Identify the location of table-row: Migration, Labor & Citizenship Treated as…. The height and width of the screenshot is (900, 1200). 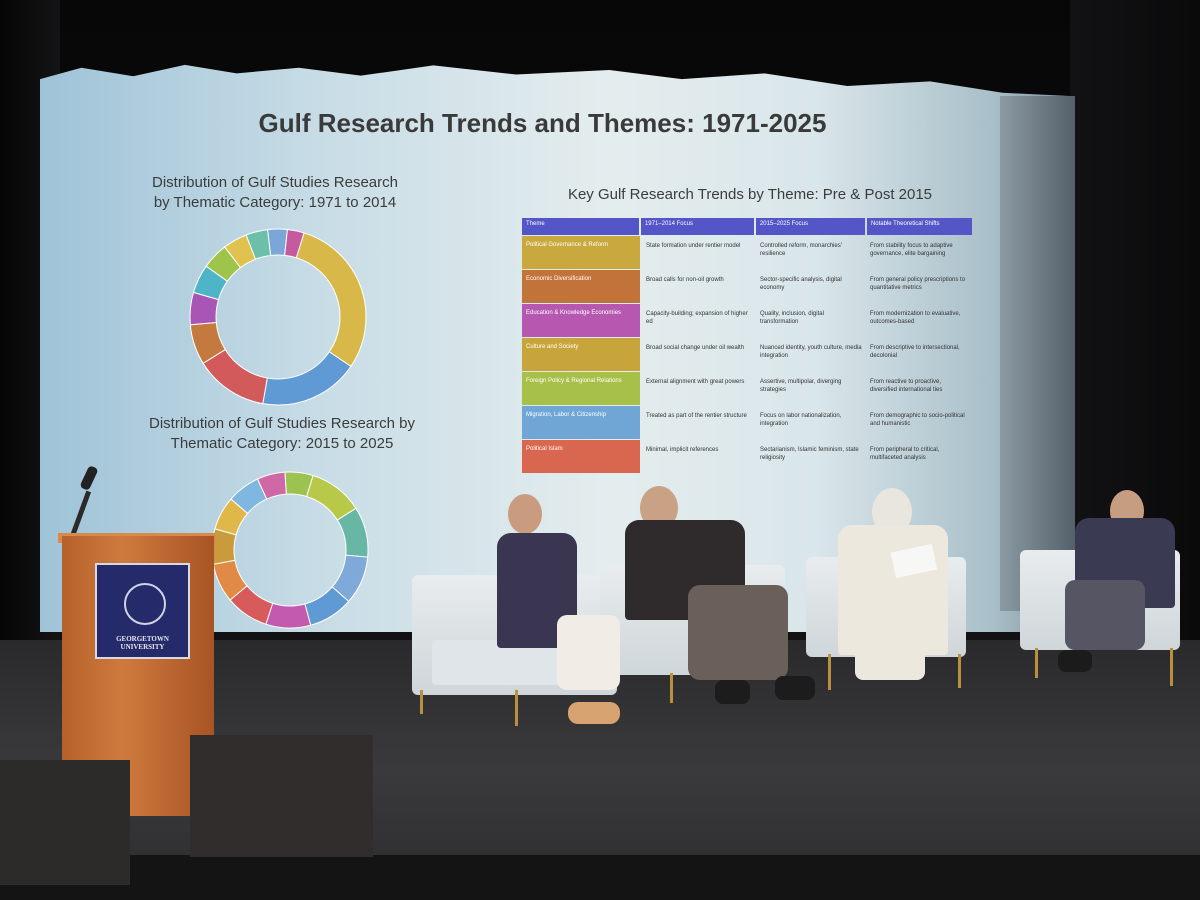
(748, 422).